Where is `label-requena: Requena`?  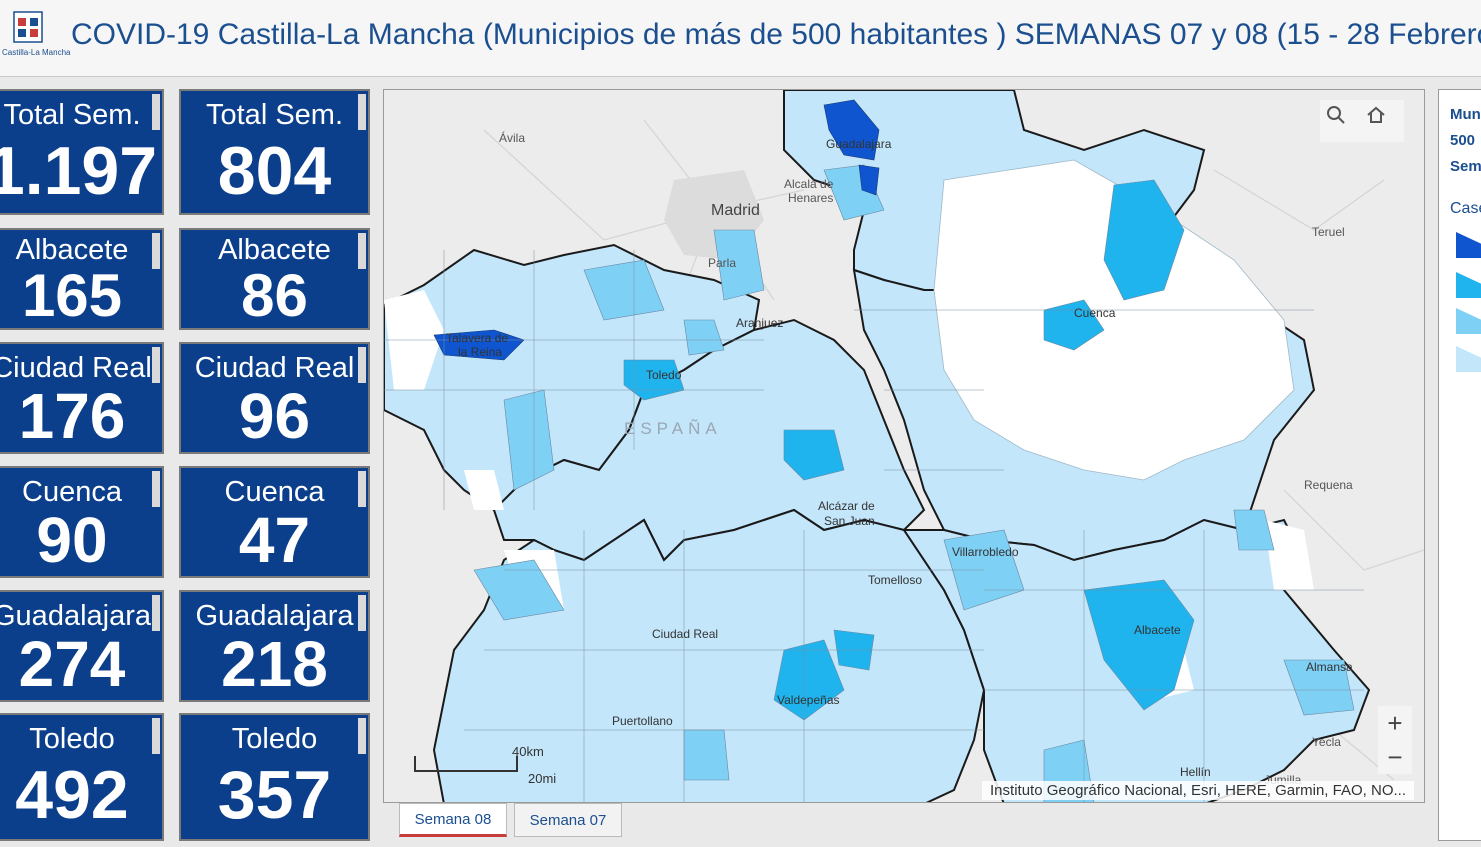 label-requena: Requena is located at coordinates (1328, 485).